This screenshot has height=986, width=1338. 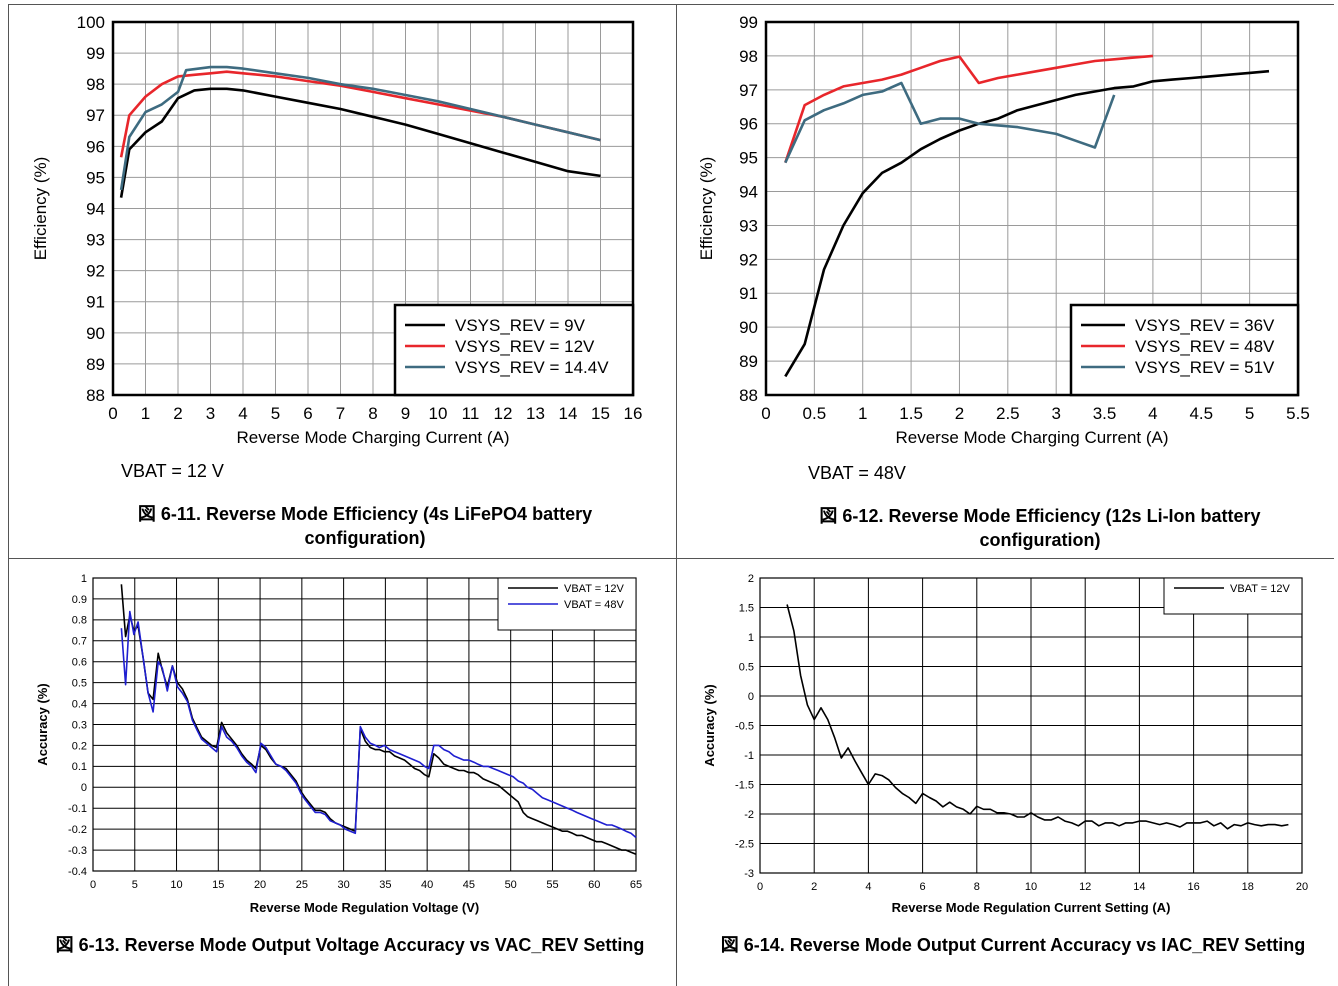 What do you see at coordinates (532, 367) in the screenshot?
I see `legend-label: VSYS_REV = 14.4V` at bounding box center [532, 367].